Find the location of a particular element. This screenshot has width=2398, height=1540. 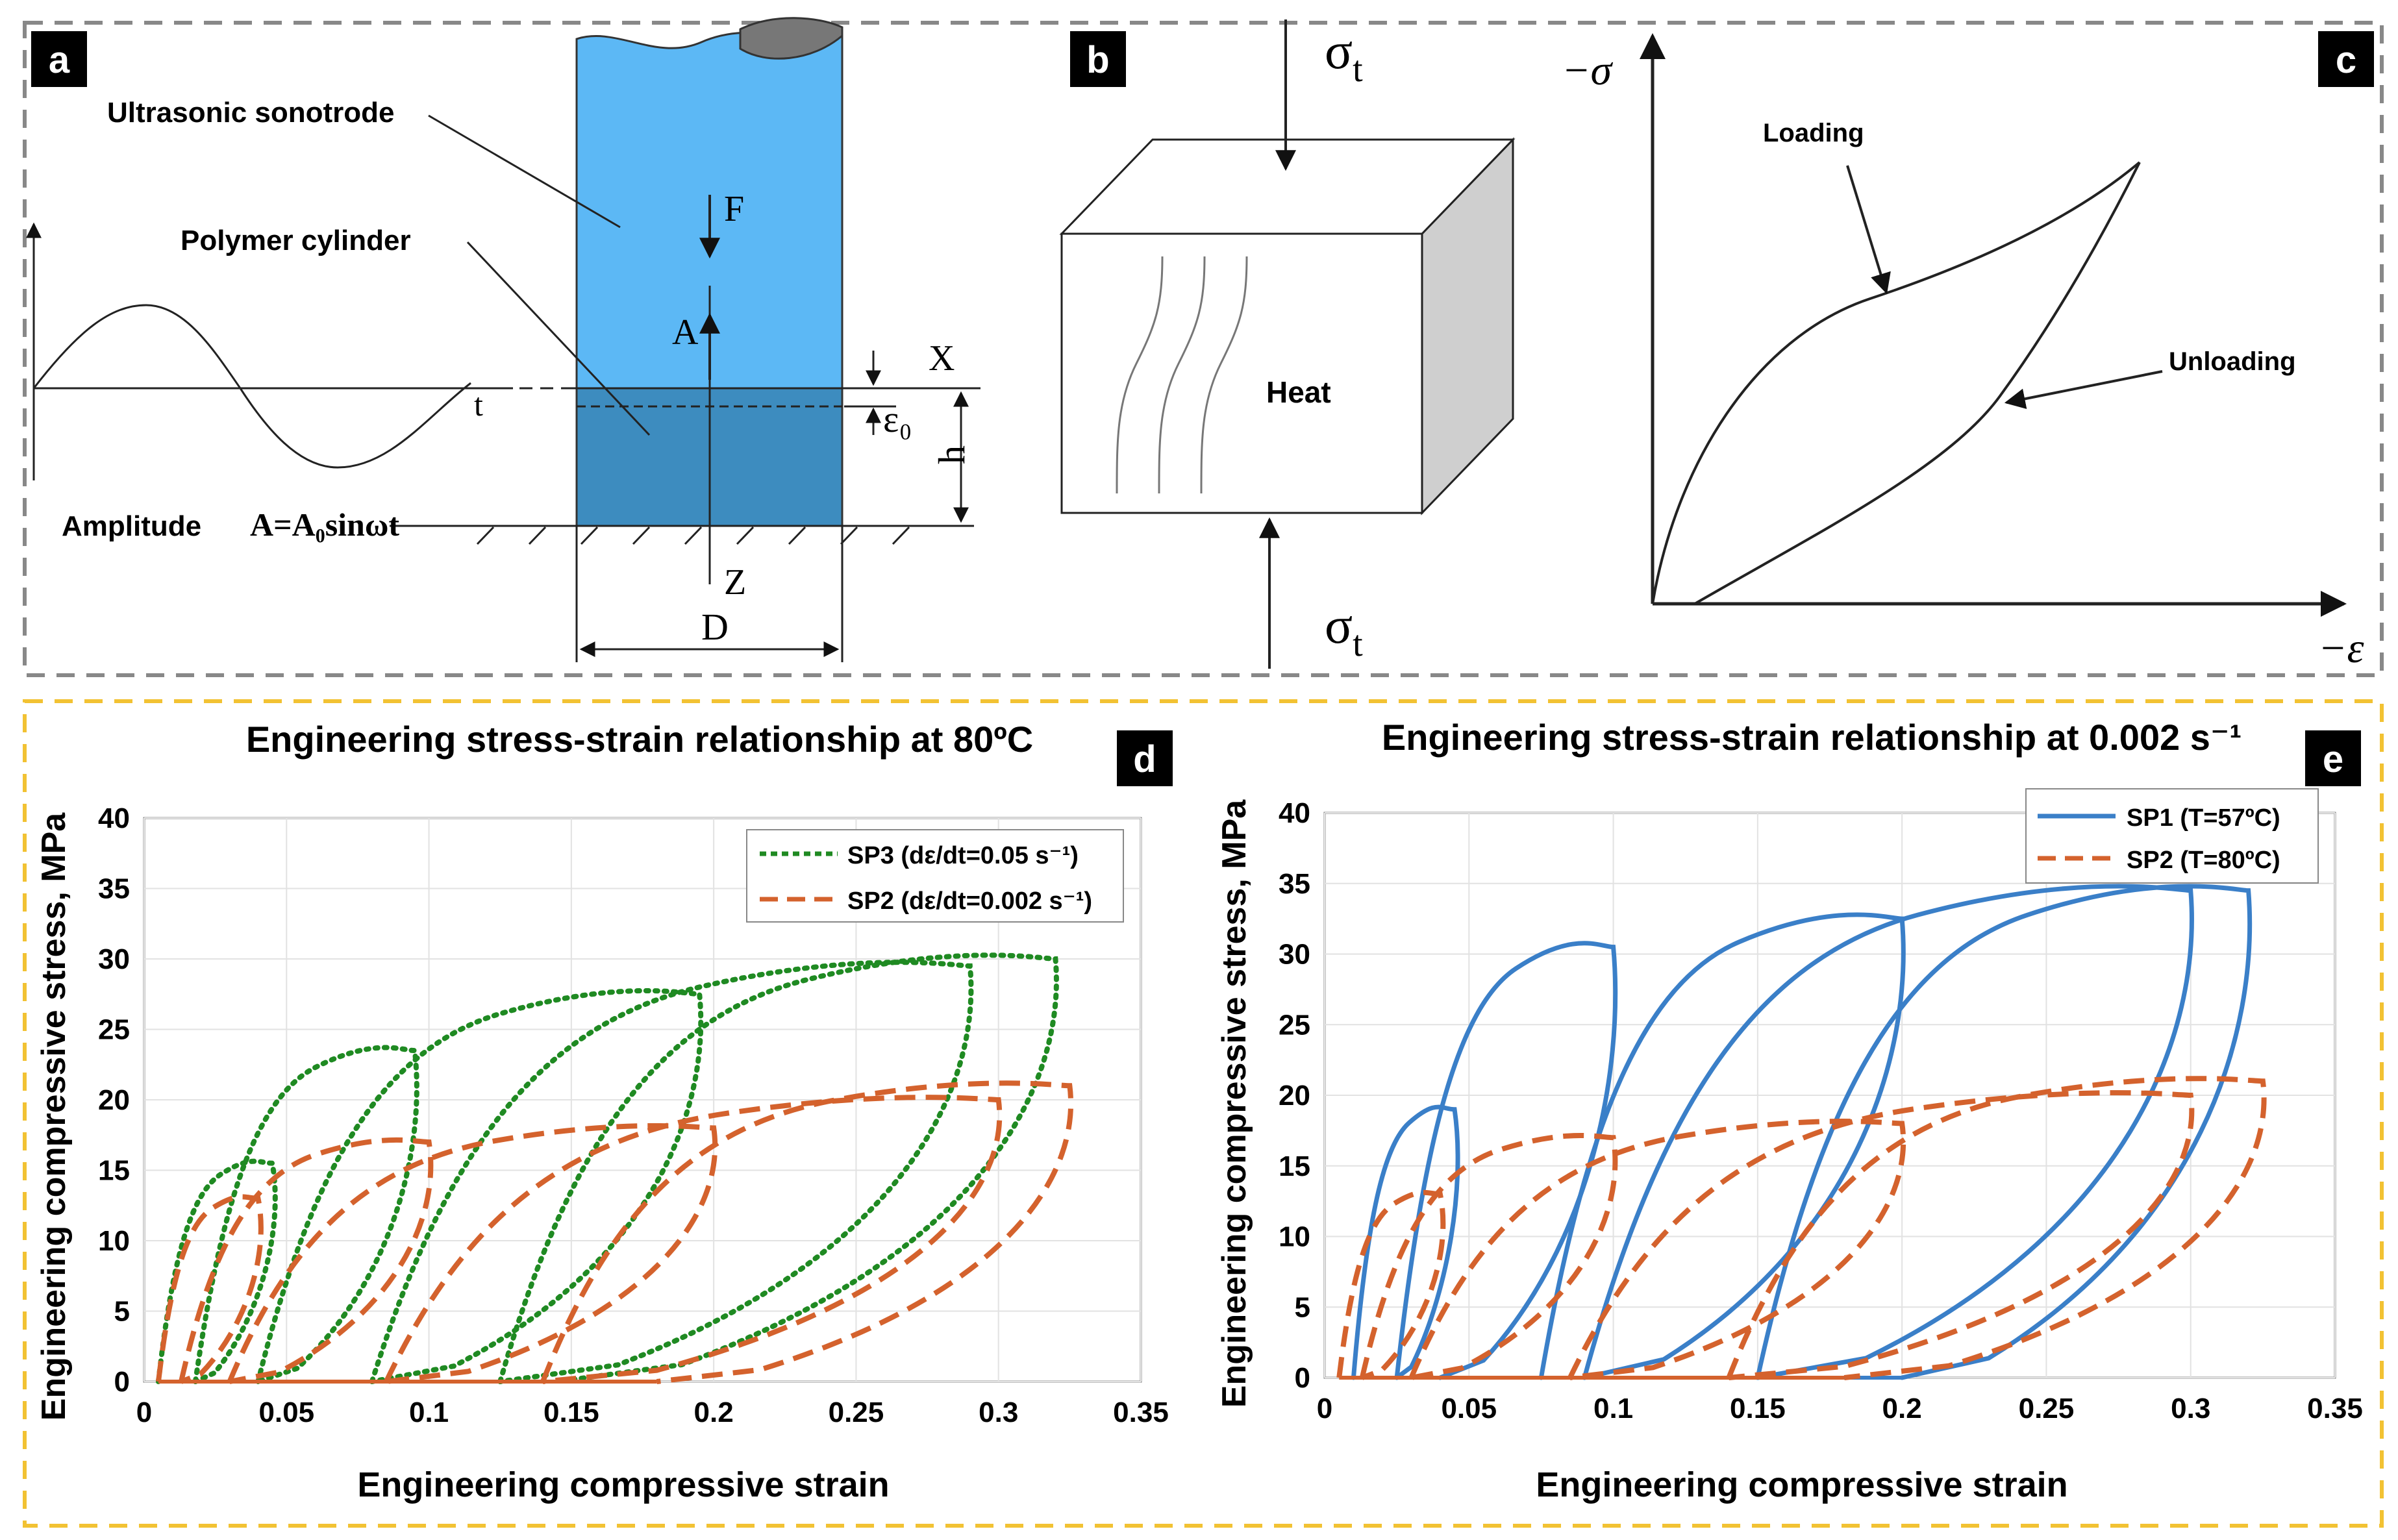

sonotrode-label: Ultrasonic sonotrode is located at coordinates (251, 113).